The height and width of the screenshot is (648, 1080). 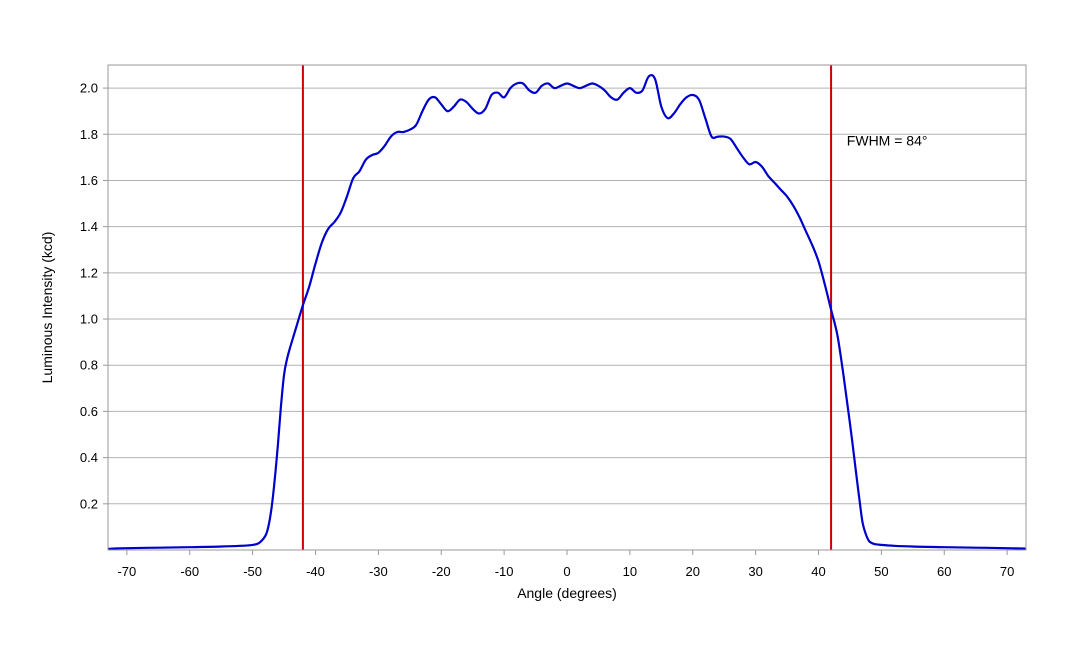 I want to click on x-tick-label: 60, so click(x=944, y=571).